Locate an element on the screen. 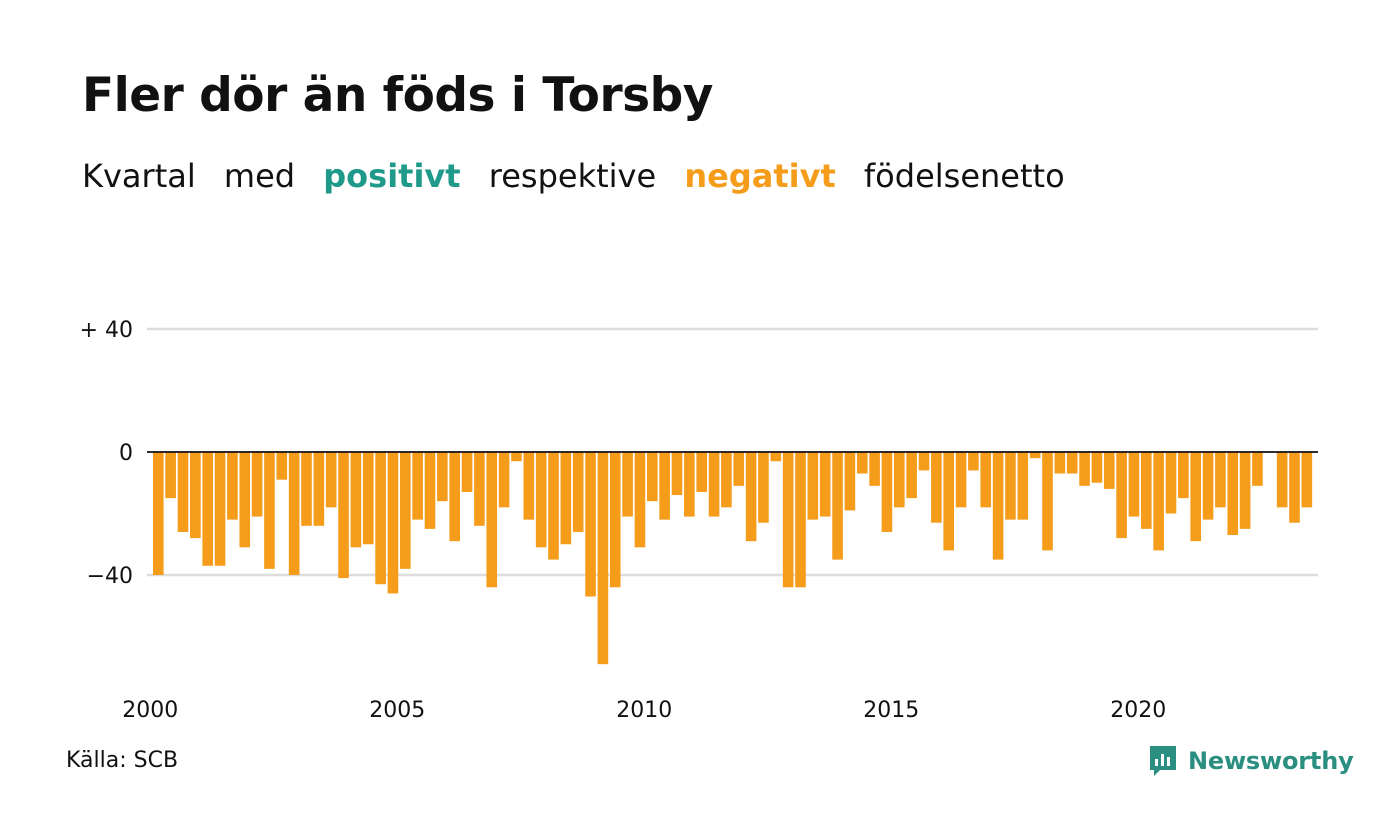  x-tick-label: 2015 is located at coordinates (891, 710).